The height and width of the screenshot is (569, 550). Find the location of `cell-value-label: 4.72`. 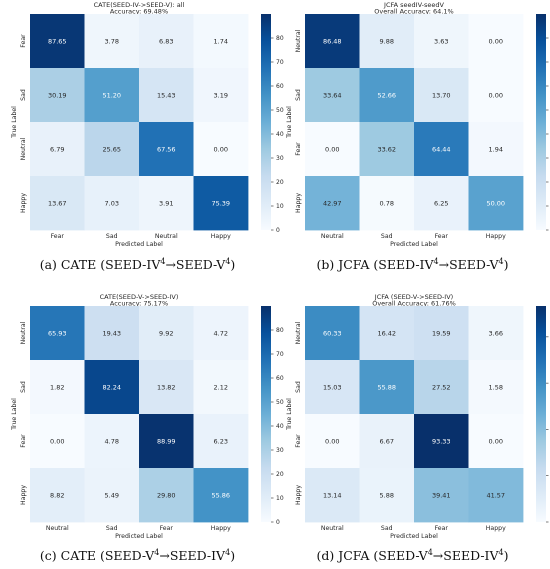

cell-value-label: 4.72 is located at coordinates (221, 333).